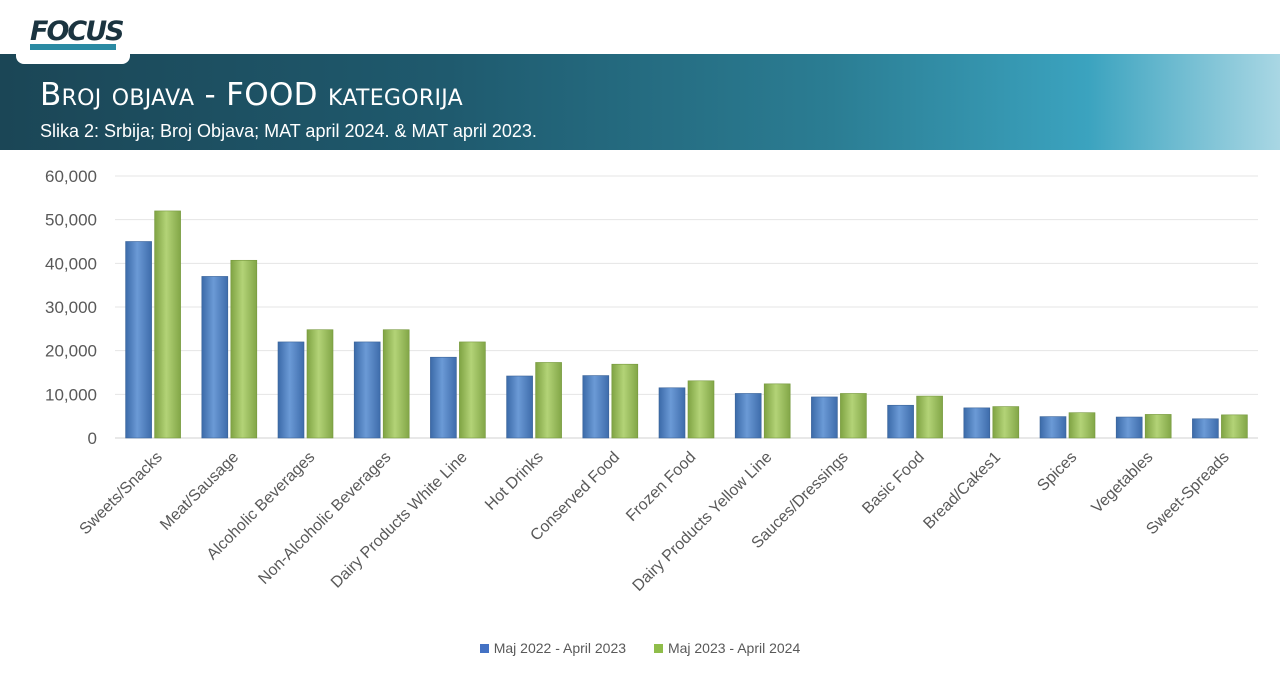 Image resolution: width=1280 pixels, height=683 pixels. I want to click on y-tick-label: 30,000, so click(71, 307).